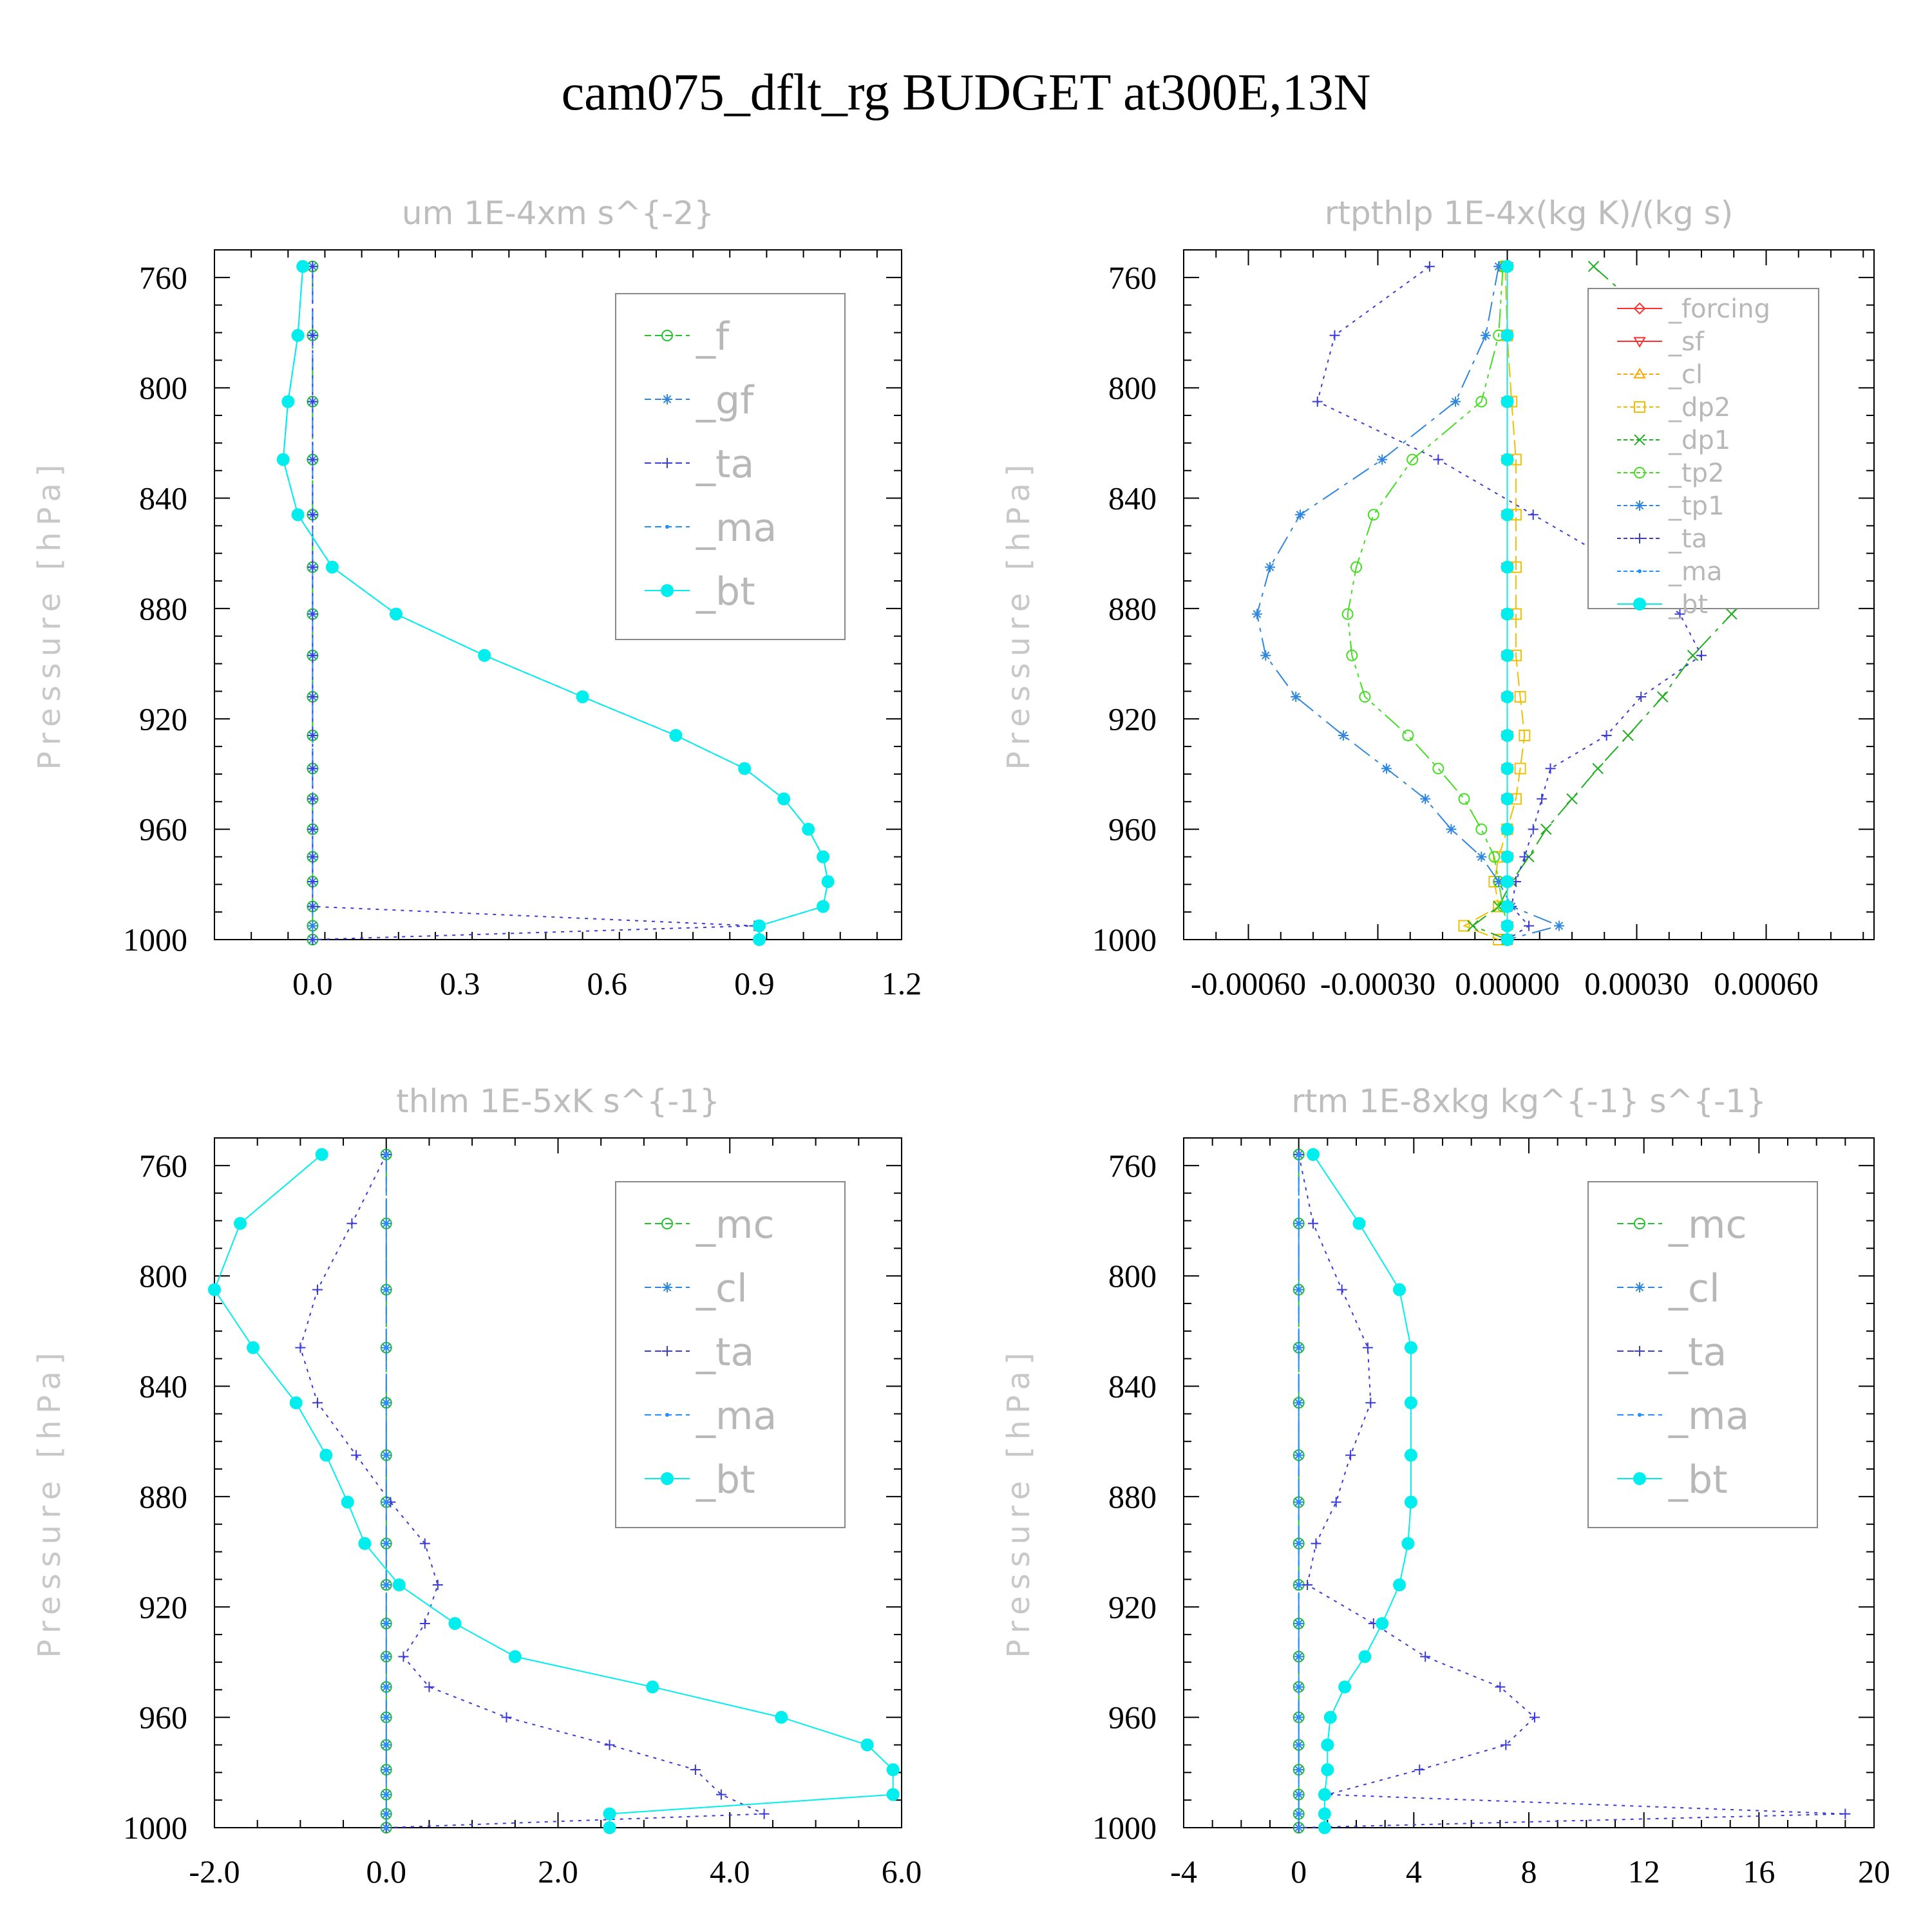 Image resolution: width=1932 pixels, height=1932 pixels. What do you see at coordinates (1529, 594) in the screenshot?
I see `plot-frame` at bounding box center [1529, 594].